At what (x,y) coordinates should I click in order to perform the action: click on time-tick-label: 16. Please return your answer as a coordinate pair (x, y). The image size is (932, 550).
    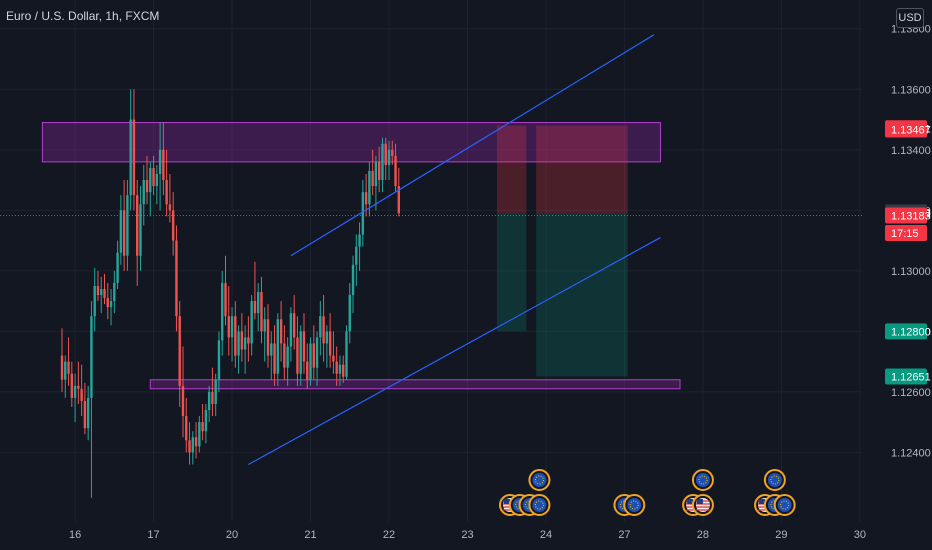
    Looking at the image, I should click on (75, 535).